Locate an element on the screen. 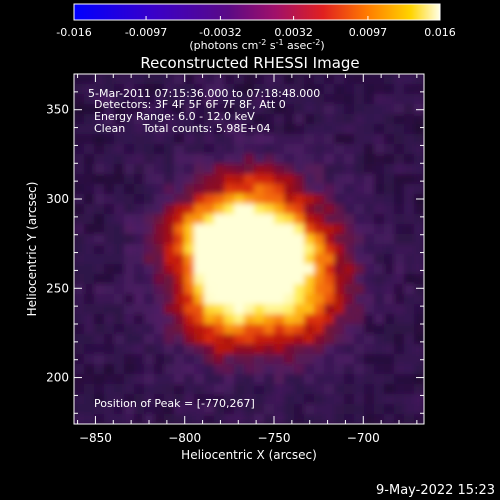 This screenshot has width=500, height=500. y-tick-label: 200 is located at coordinates (57, 378).